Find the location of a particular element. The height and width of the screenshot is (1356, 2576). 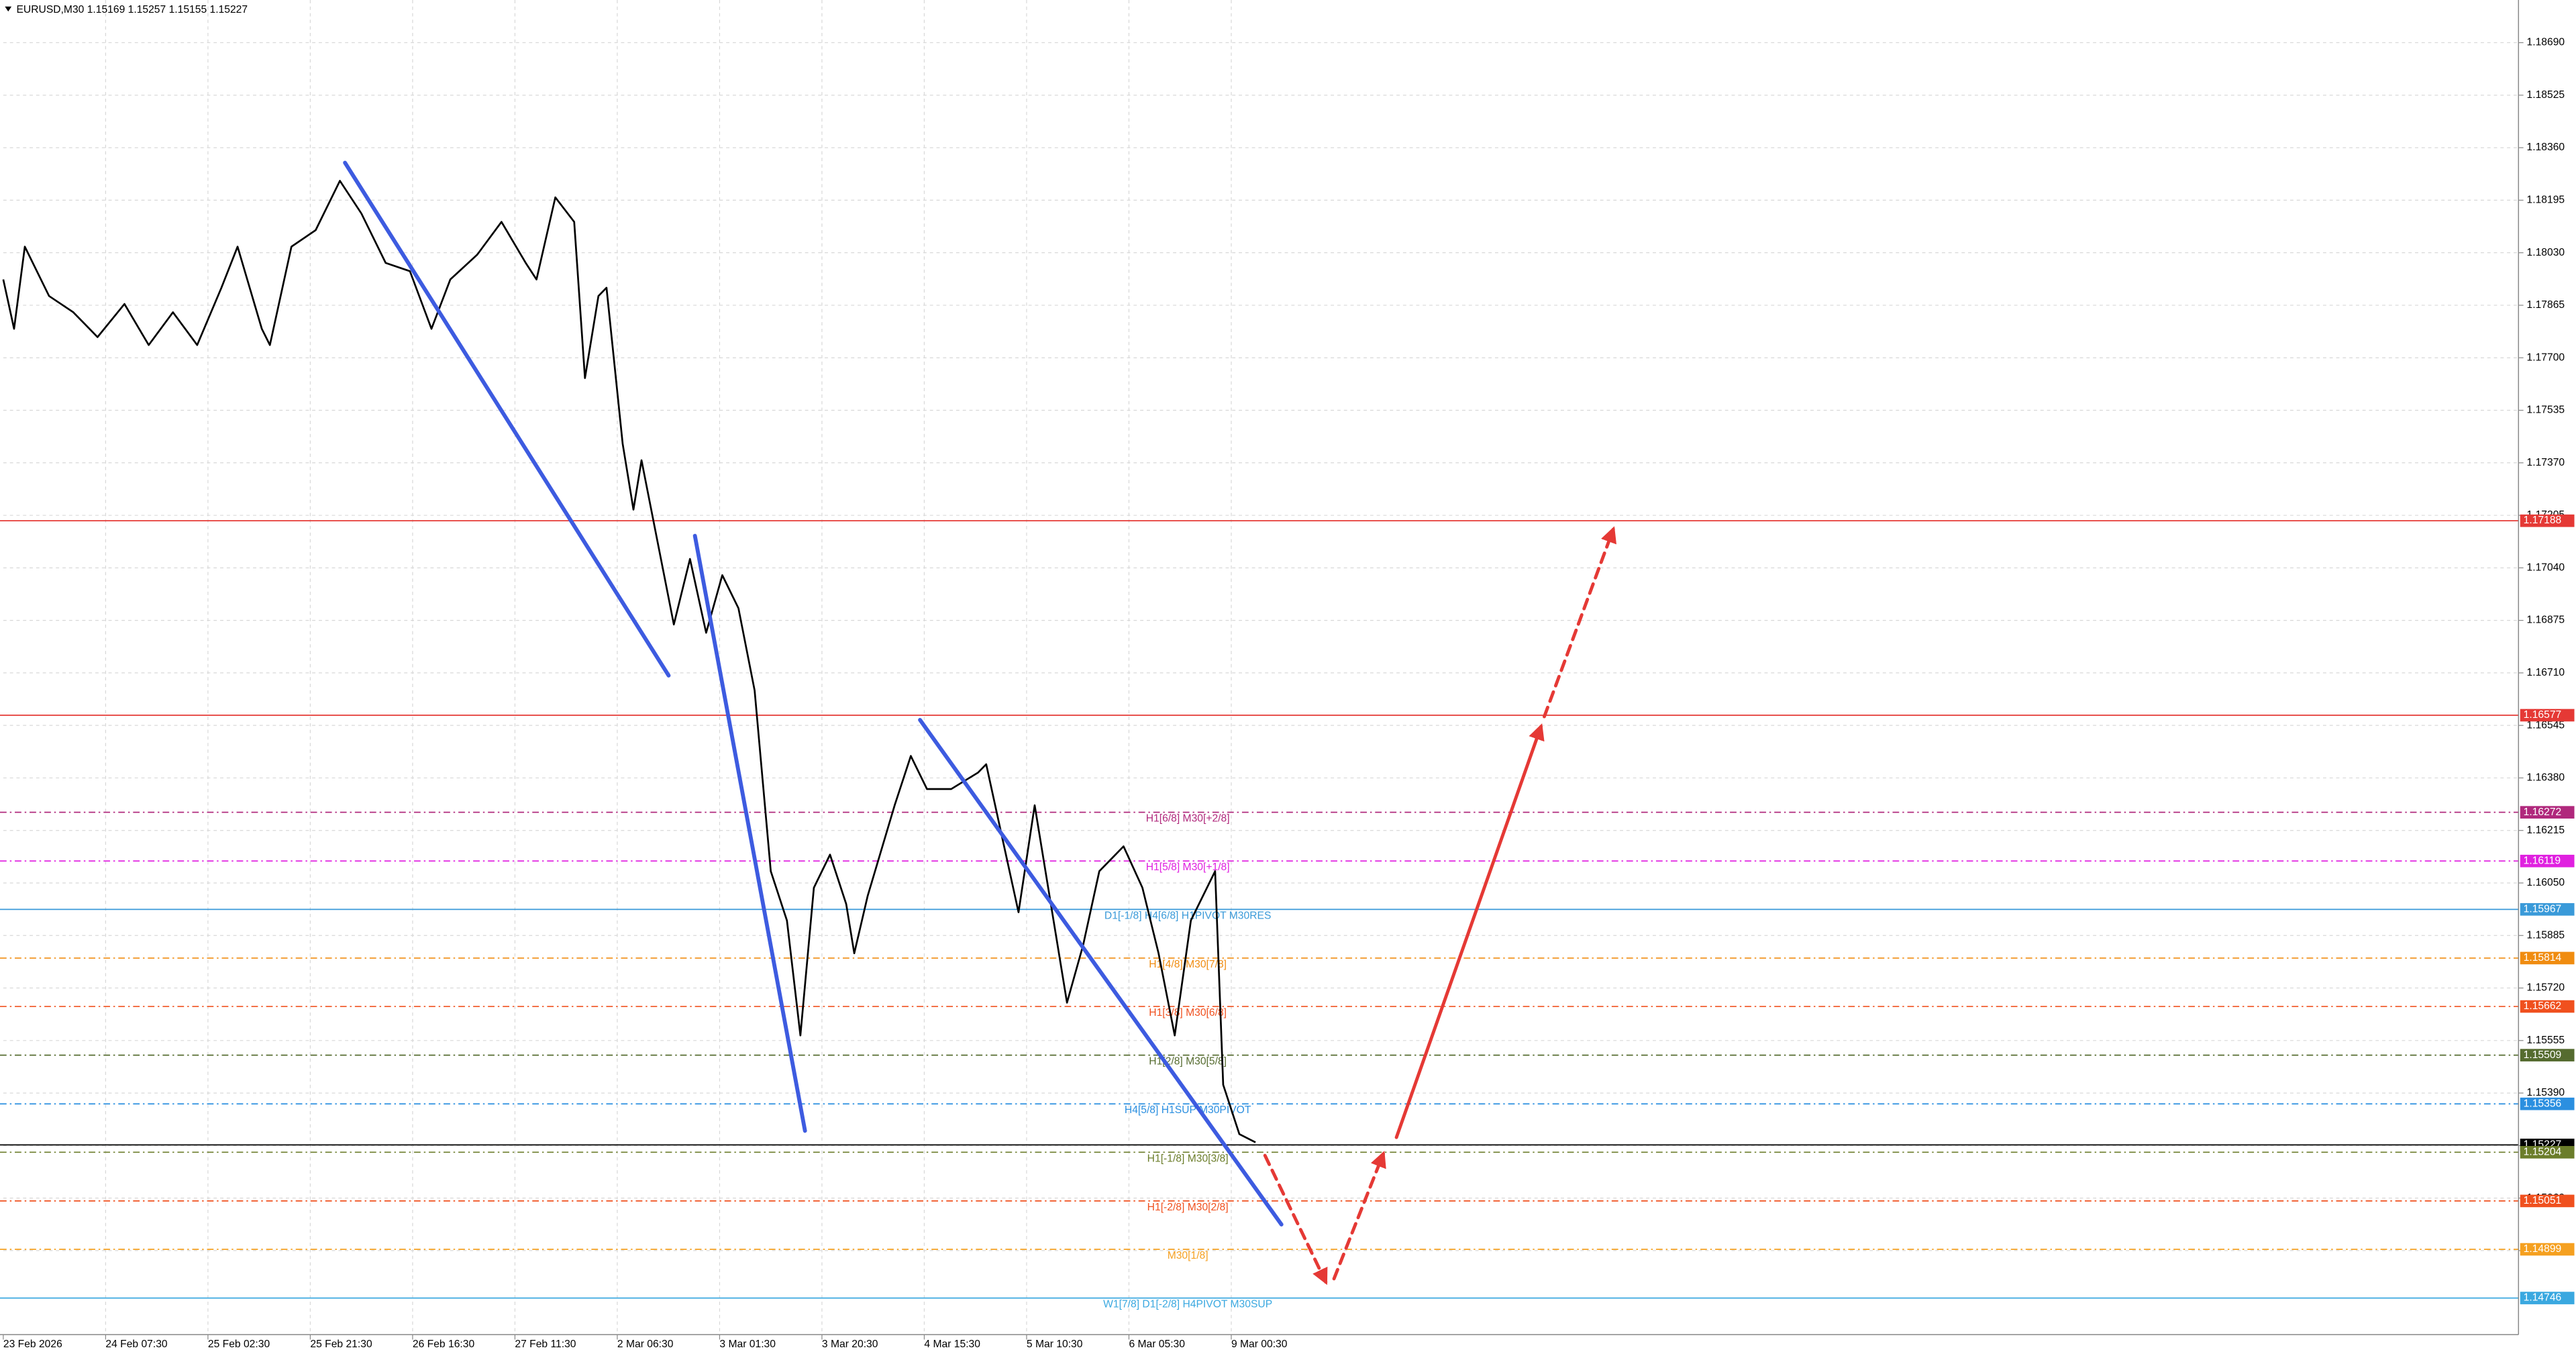

y-tick-label: 1.16545 is located at coordinates (2546, 725).